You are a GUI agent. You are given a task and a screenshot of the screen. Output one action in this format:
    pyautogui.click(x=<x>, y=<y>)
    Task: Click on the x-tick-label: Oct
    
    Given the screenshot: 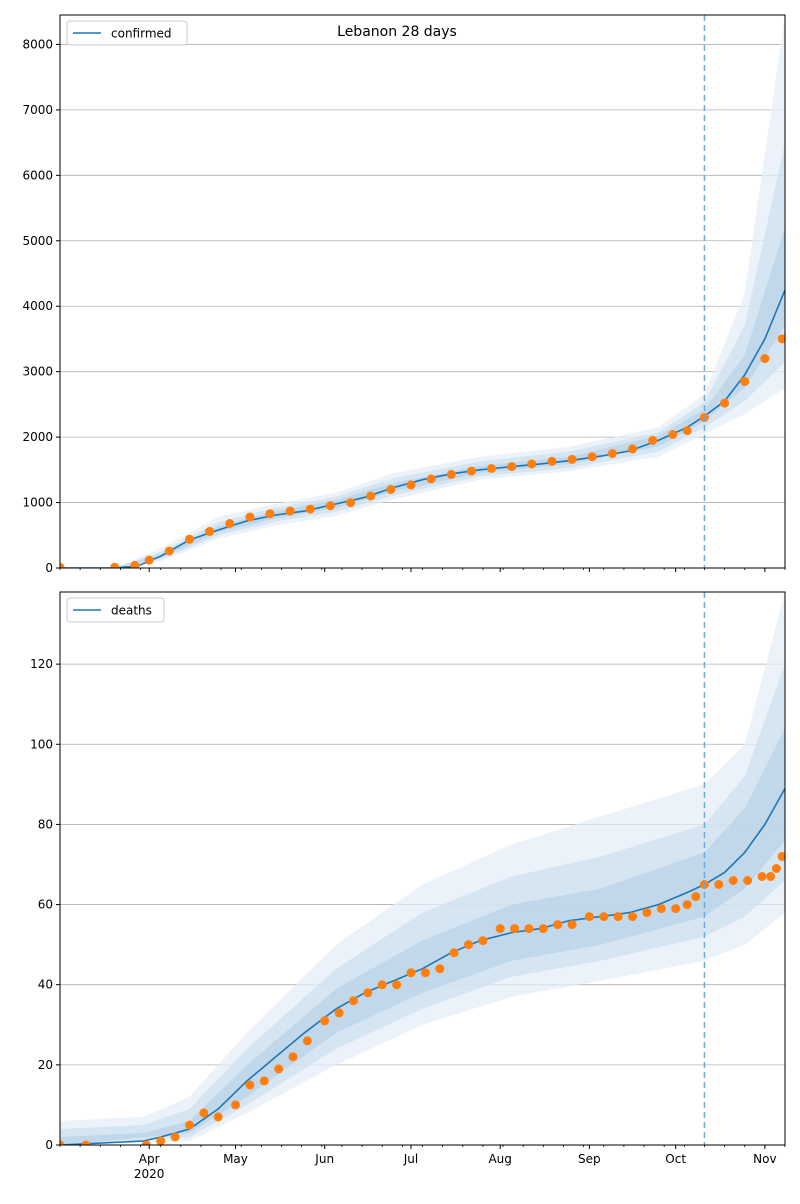 What is the action you would take?
    pyautogui.click(x=675, y=1159)
    